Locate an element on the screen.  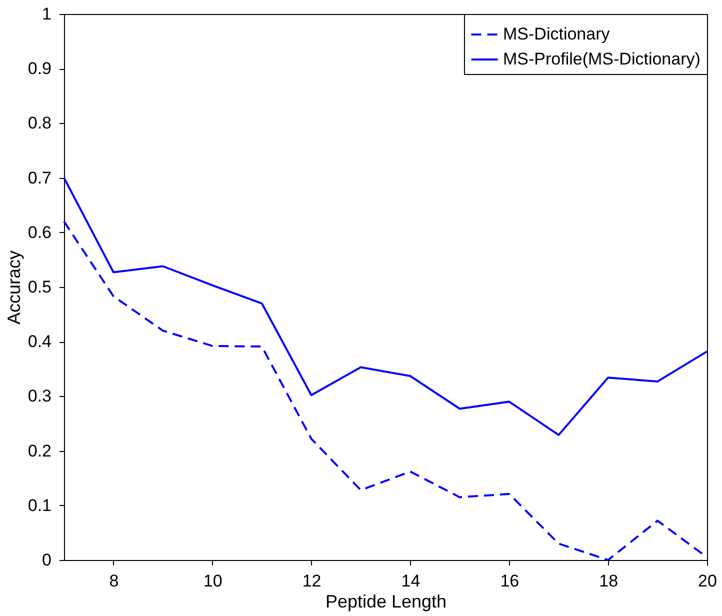
y-tick-label: 0.2 is located at coordinates (40, 450).